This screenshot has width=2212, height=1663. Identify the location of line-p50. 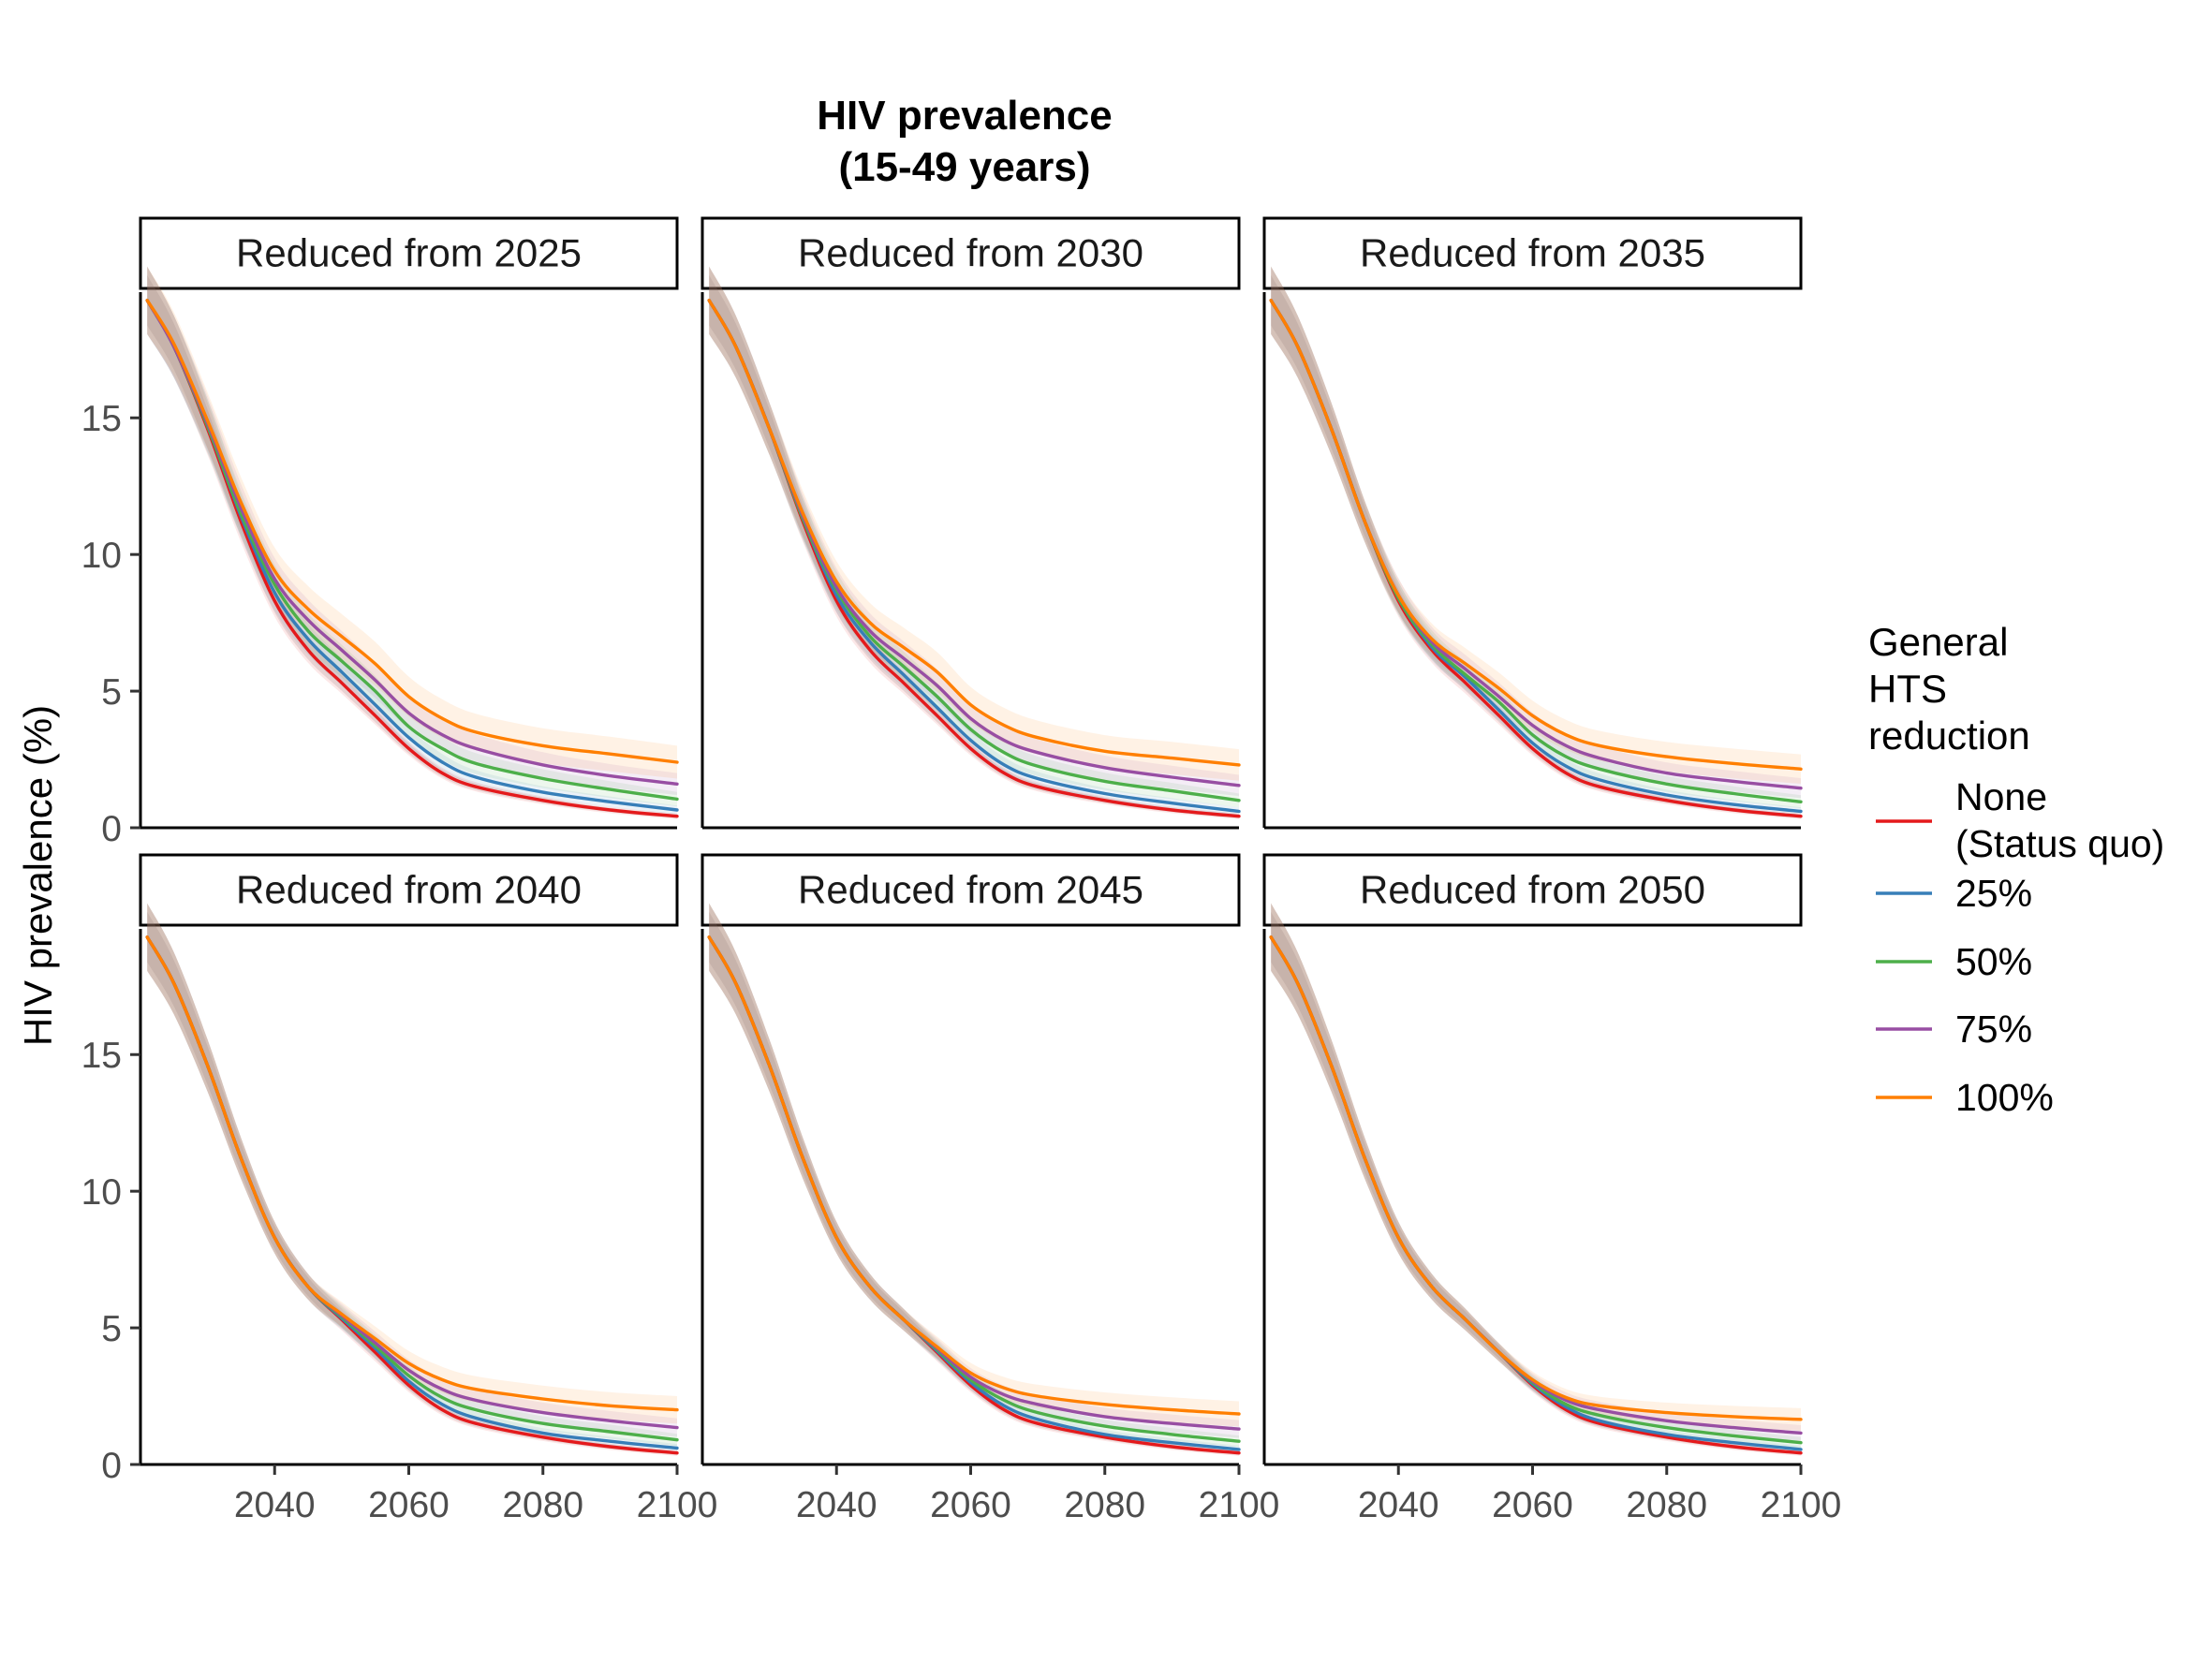
(1536, 1190).